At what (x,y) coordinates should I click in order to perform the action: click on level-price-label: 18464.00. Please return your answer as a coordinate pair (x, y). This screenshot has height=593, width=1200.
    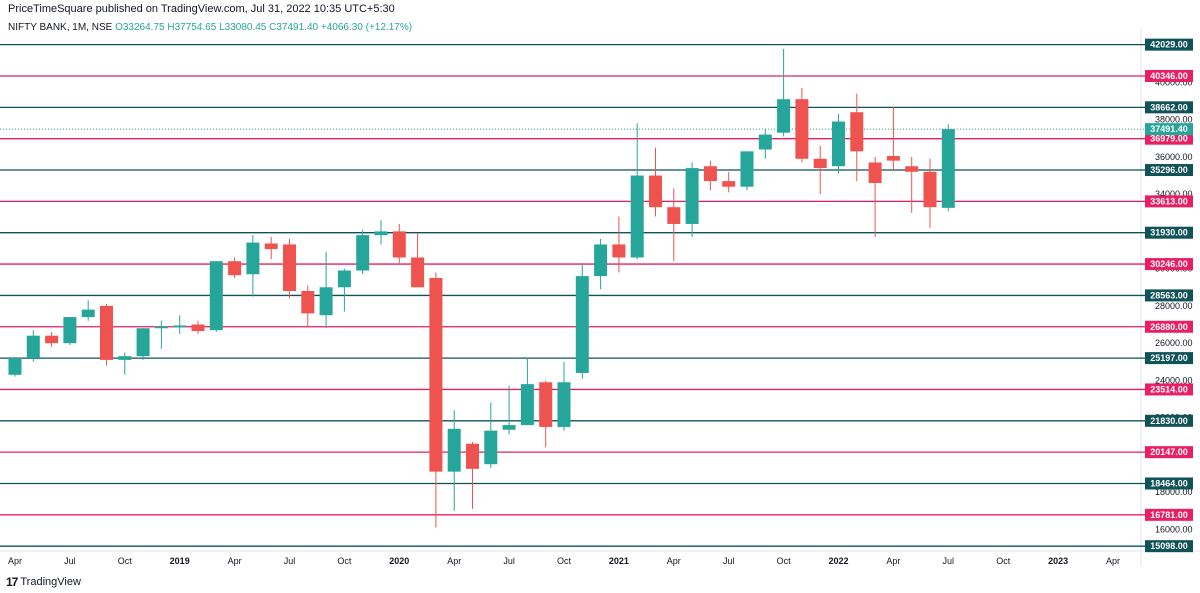
    Looking at the image, I should click on (1169, 483).